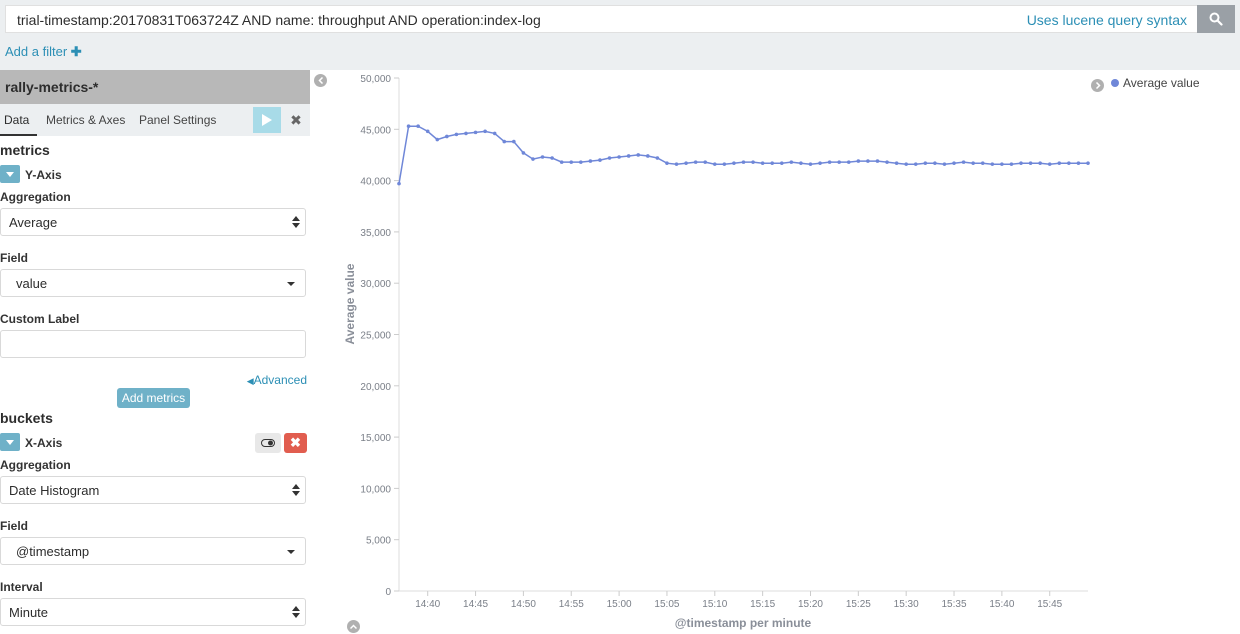 This screenshot has height=634, width=1240. What do you see at coordinates (44, 443) in the screenshot?
I see `x-axis-agg-name: X-Axis` at bounding box center [44, 443].